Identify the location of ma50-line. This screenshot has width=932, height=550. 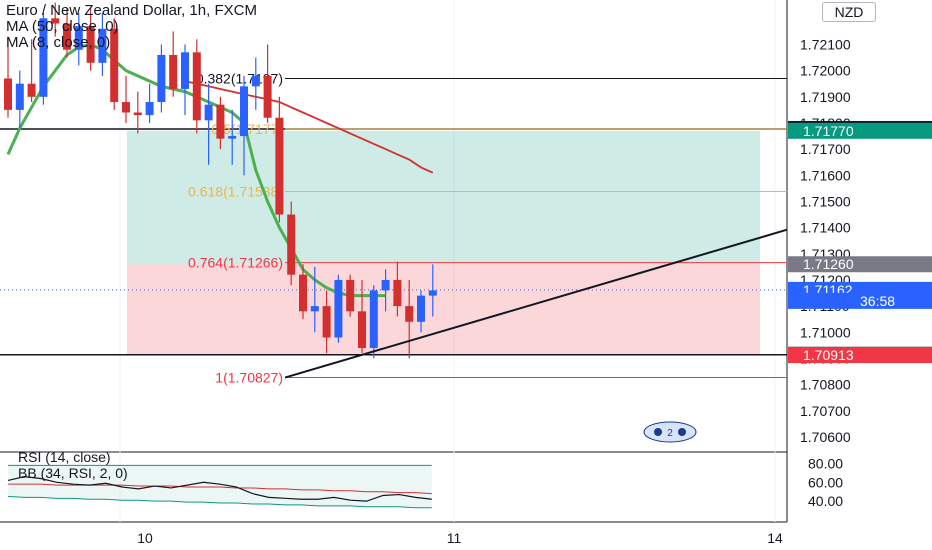
(309, 127).